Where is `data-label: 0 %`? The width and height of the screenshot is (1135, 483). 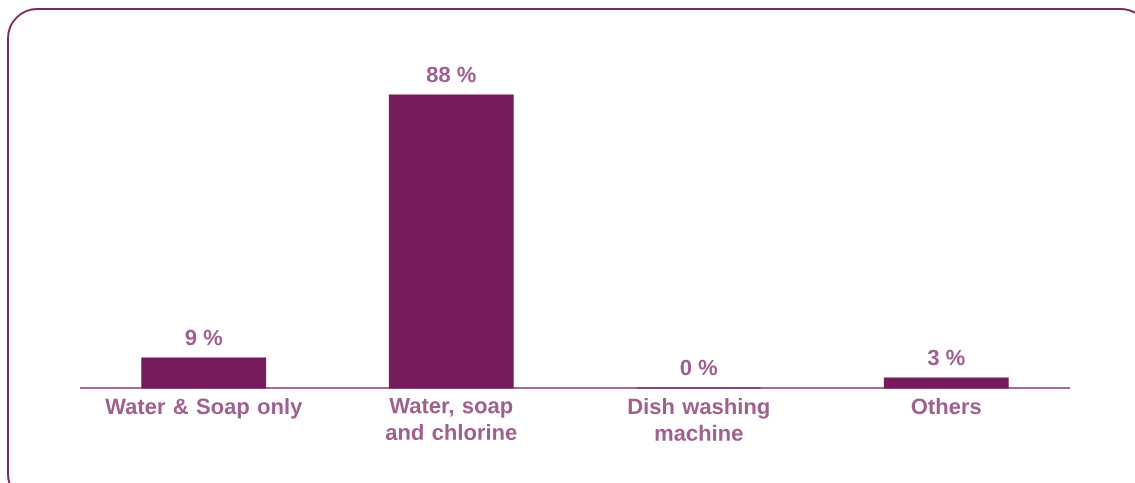 data-label: 0 % is located at coordinates (699, 367).